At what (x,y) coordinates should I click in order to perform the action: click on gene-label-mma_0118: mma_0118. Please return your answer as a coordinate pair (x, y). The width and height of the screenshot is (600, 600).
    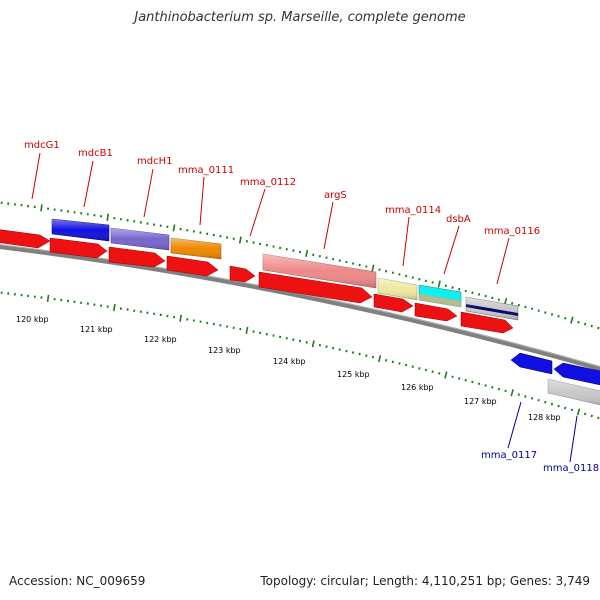
    Looking at the image, I should click on (571, 468).